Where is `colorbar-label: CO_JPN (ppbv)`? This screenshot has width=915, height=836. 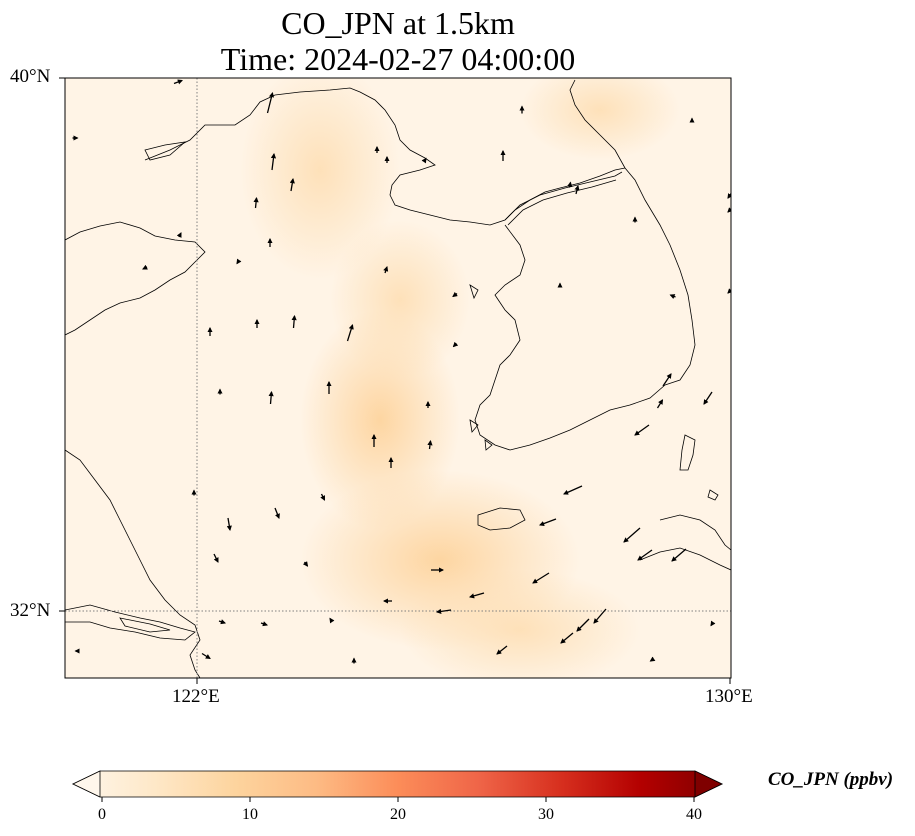 colorbar-label: CO_JPN (ppbv) is located at coordinates (831, 779).